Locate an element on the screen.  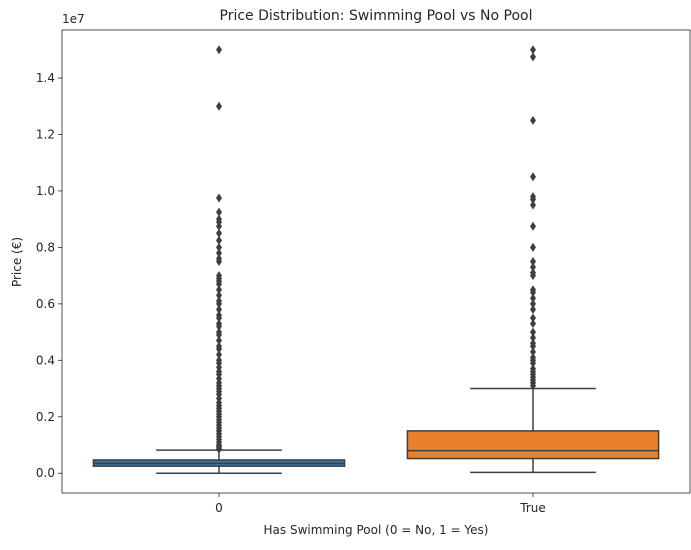
x-tick-label: True is located at coordinates (532, 508).